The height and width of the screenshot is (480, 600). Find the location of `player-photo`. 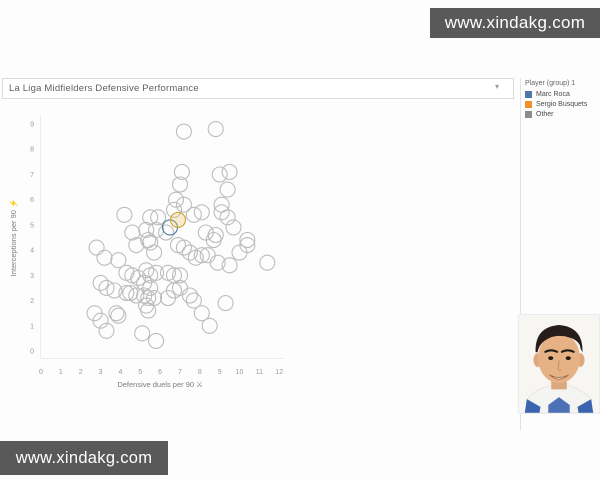

player-photo is located at coordinates (559, 364).